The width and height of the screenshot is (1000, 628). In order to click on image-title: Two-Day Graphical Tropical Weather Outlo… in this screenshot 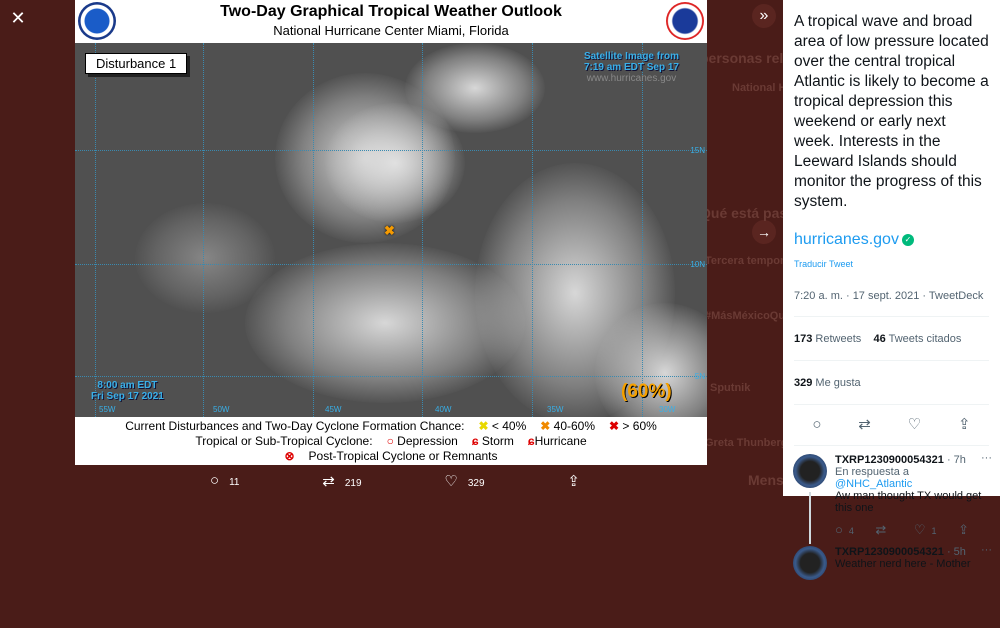, I will do `click(391, 11)`.